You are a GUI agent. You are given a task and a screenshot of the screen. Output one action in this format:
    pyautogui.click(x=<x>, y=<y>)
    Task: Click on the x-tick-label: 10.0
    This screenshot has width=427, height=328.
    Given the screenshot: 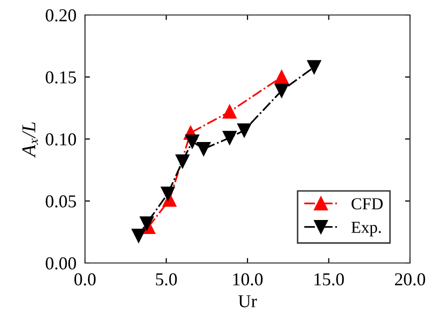 What is the action you would take?
    pyautogui.click(x=248, y=279)
    